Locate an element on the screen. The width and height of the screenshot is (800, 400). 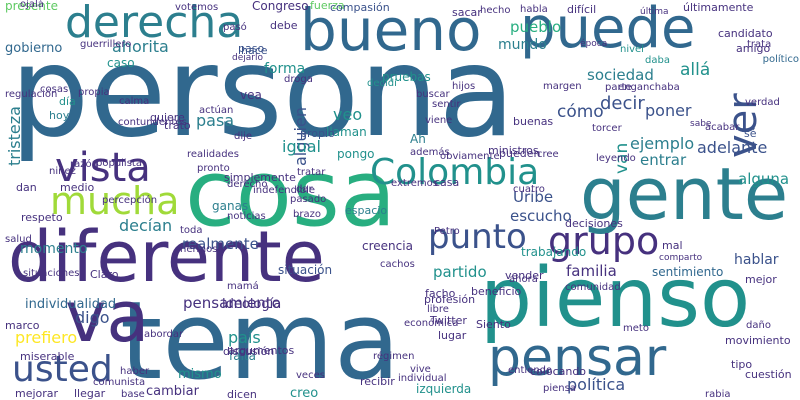
cloud-word: haber is located at coordinates (135, 371).